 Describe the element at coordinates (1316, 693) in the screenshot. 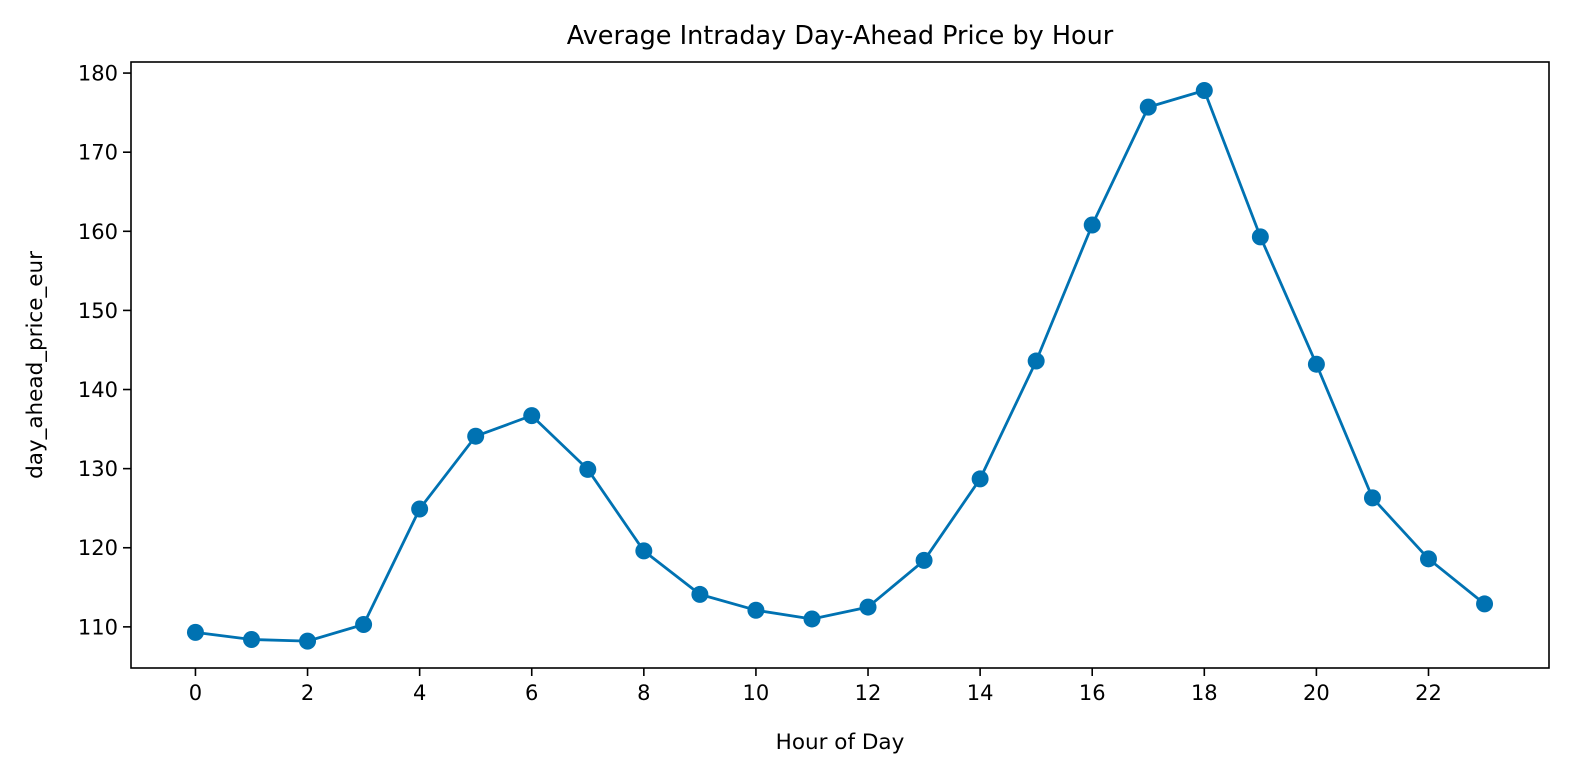

I see `x-tick-label: 20` at that location.